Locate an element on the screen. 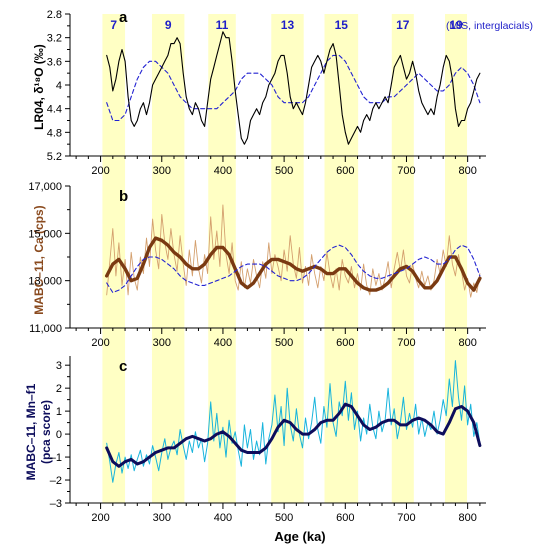  mis-label-9: 9 is located at coordinates (168, 25).